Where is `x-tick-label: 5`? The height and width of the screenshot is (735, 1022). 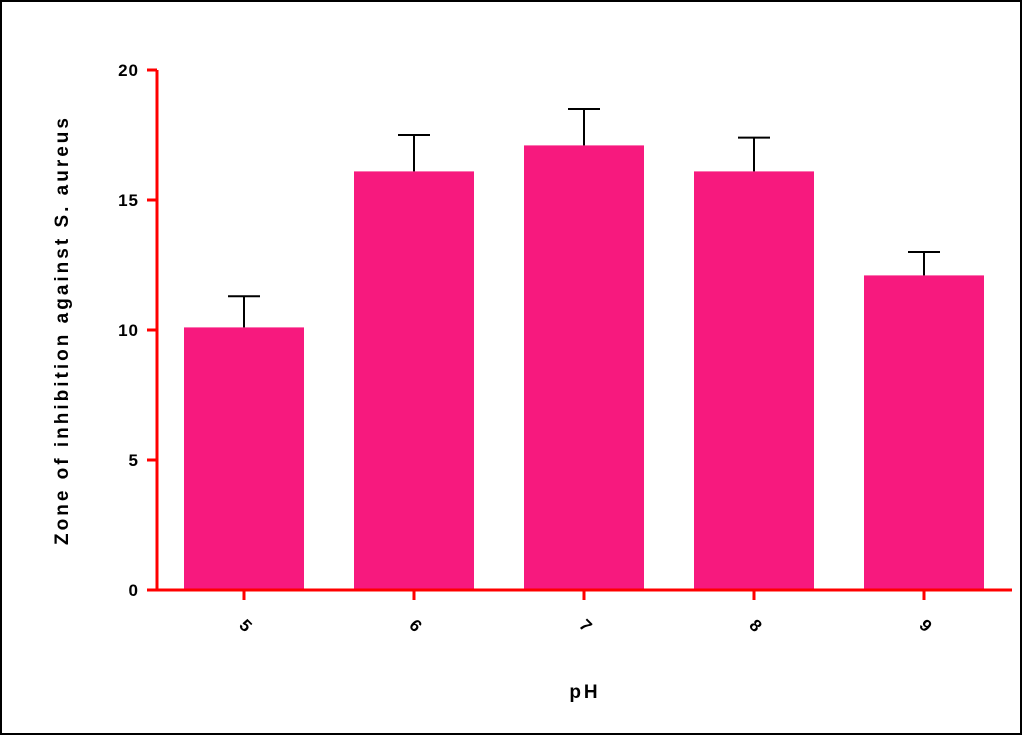 x-tick-label: 5 is located at coordinates (245, 626).